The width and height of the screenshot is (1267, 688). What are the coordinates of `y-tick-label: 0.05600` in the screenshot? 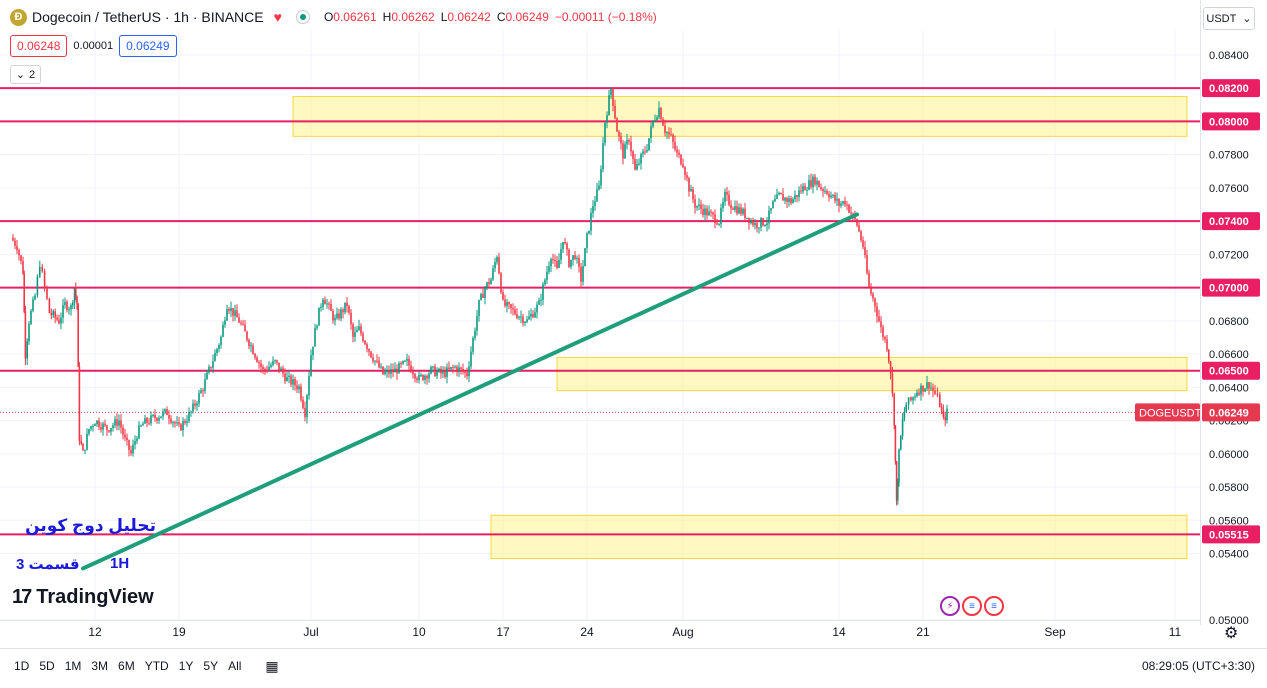 It's located at (1229, 521).